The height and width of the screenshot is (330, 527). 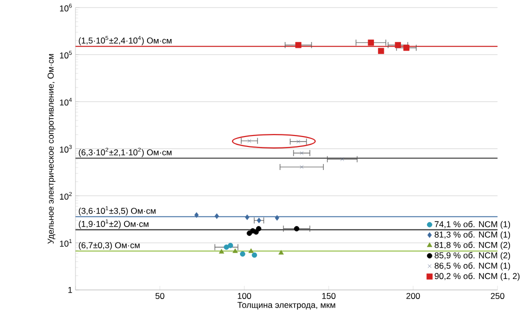 I want to click on x-tick-label: 200, so click(x=413, y=296).